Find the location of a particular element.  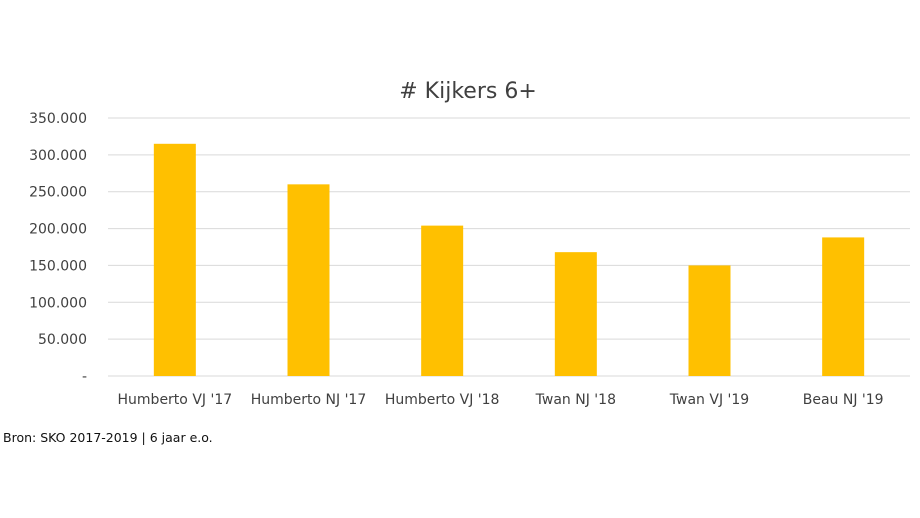

x-tick-label: Twan VJ '19 is located at coordinates (709, 400).